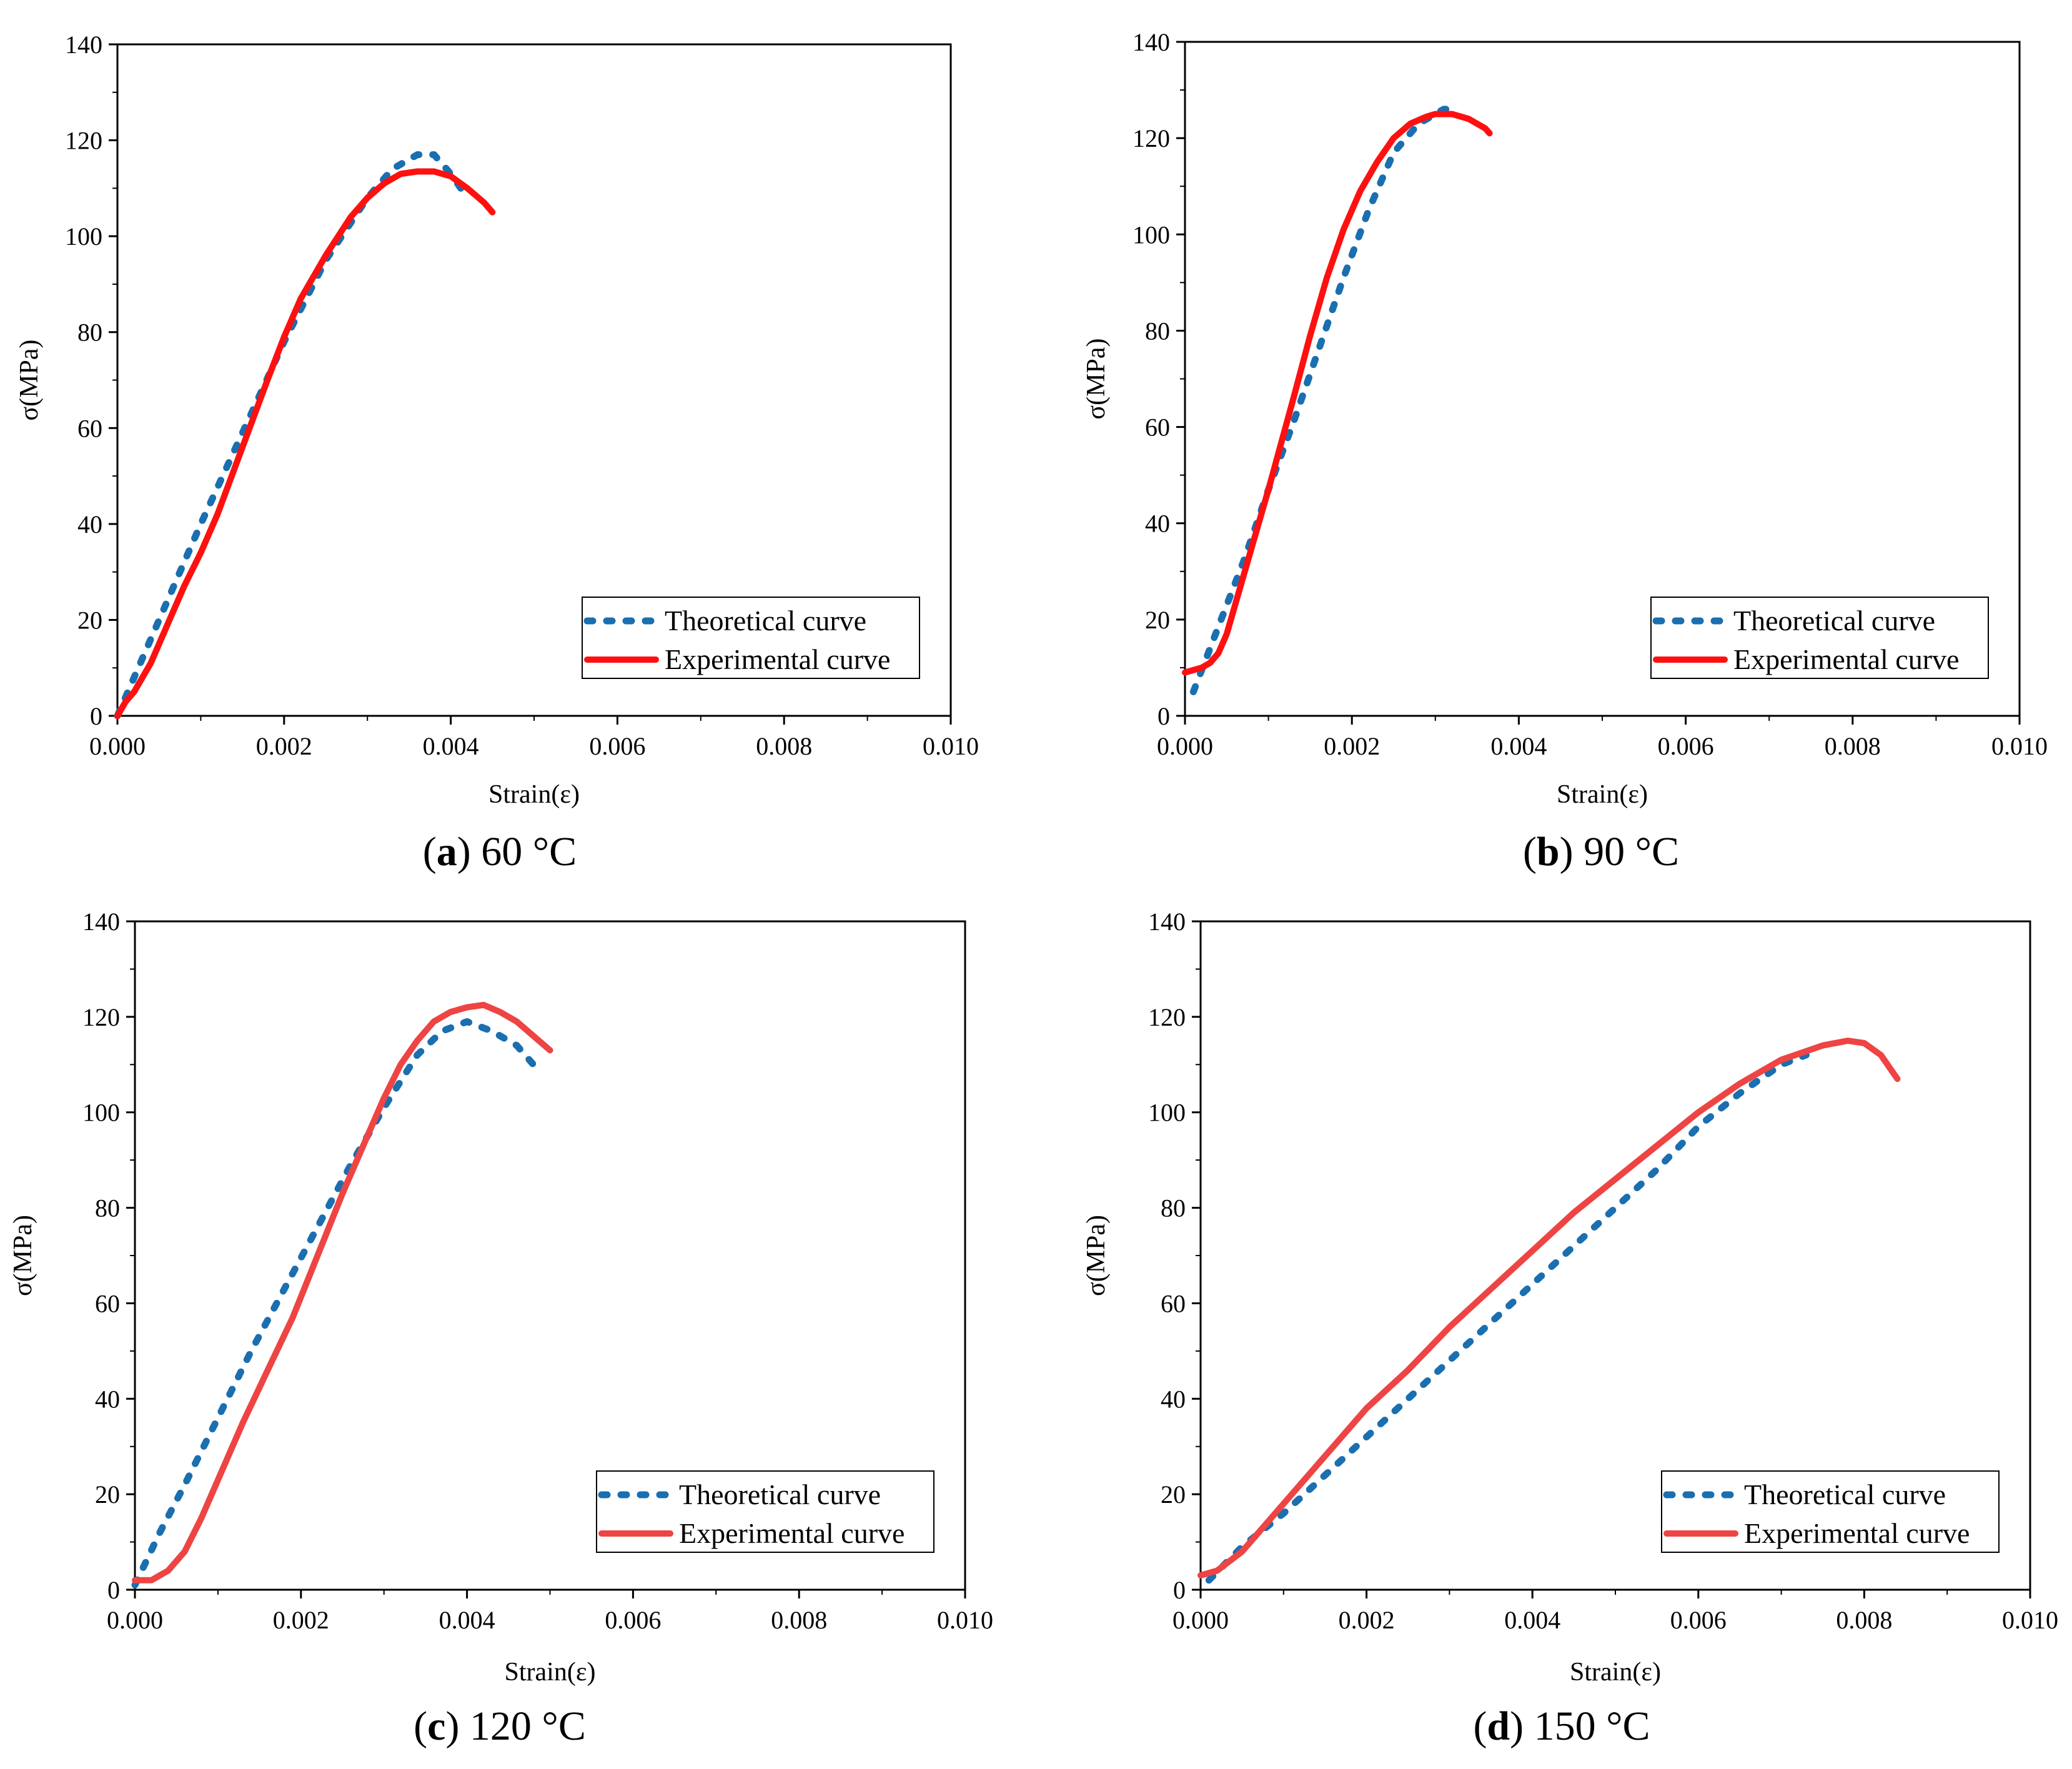  Describe the element at coordinates (529, 852) in the screenshot. I see `caption-temperature: 60 °C` at that location.